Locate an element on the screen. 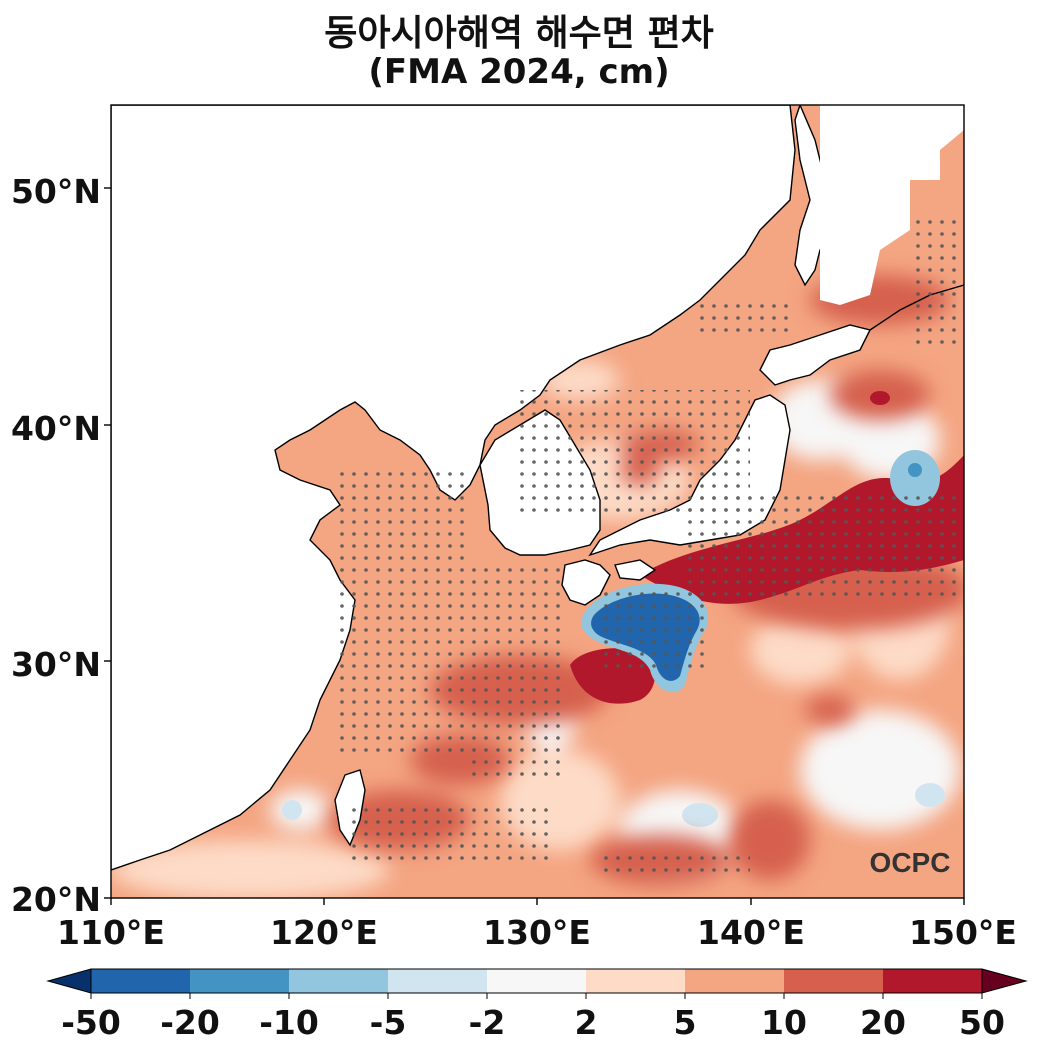  colorbar-label: -10 is located at coordinates (289, 1022).